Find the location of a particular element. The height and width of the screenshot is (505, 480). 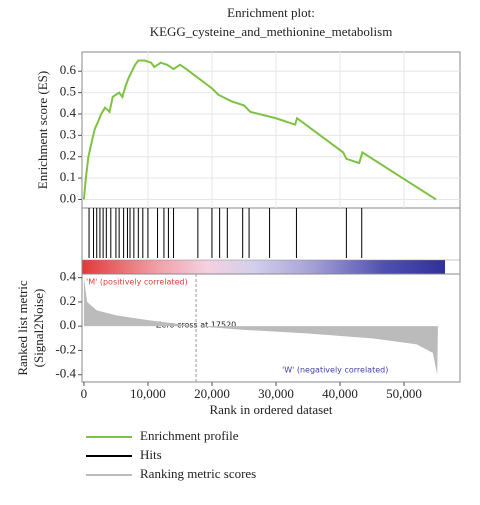

x-tick-label: 50,000 is located at coordinates (404, 393).